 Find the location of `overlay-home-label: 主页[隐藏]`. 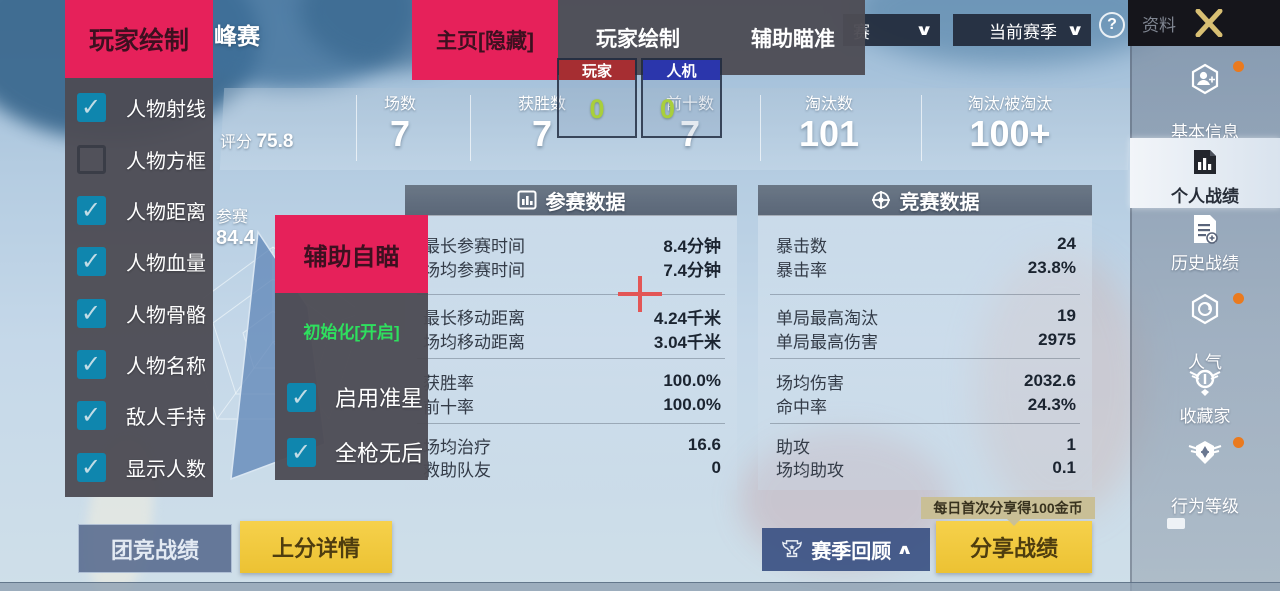

overlay-home-label: 主页[隐藏] is located at coordinates (485, 41).